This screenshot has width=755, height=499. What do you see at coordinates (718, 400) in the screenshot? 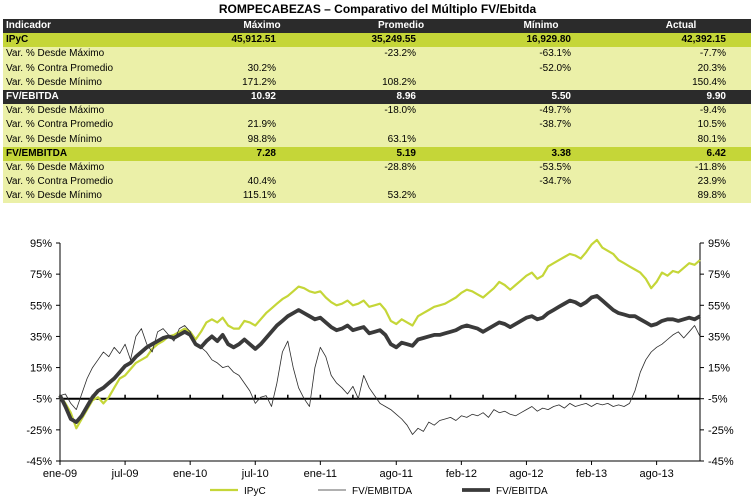
I see `y-tick-label-right: -5%` at bounding box center [718, 400].